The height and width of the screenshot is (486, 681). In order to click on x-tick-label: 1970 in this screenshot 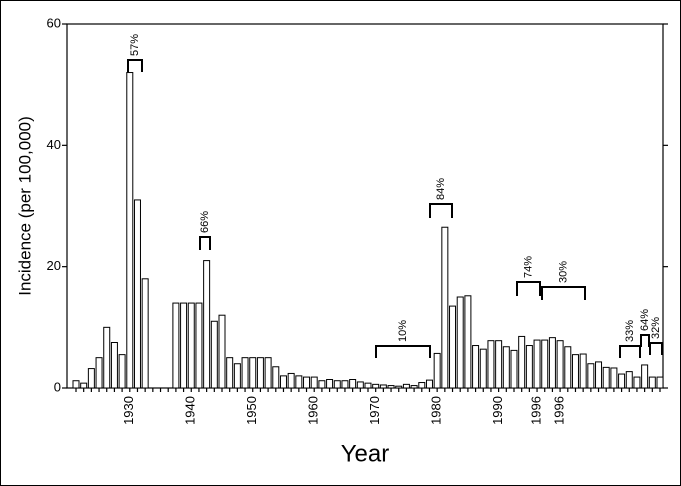, I will do `click(374, 410)`.